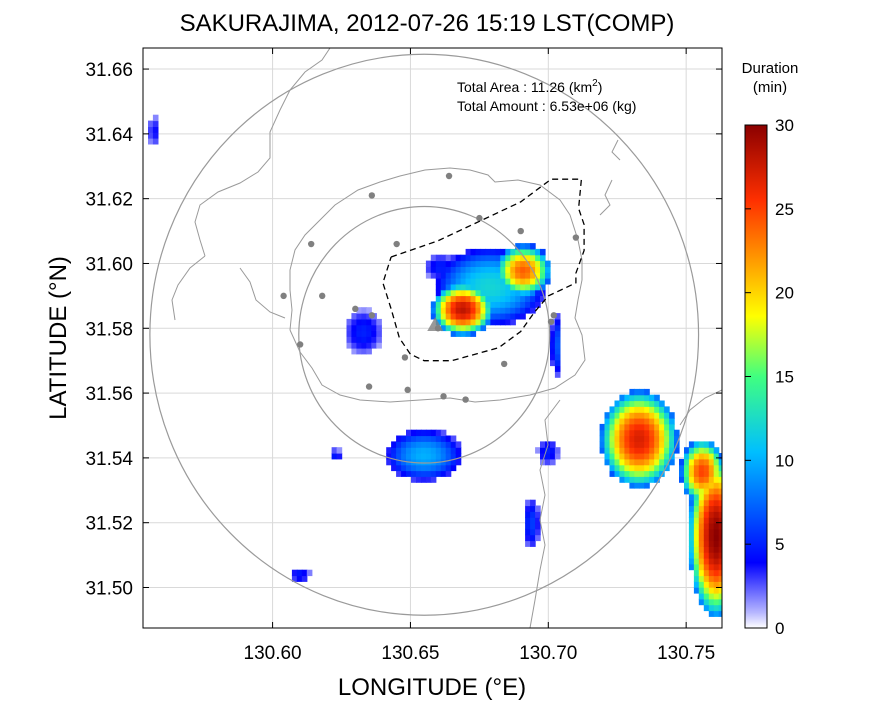 The width and height of the screenshot is (875, 723). I want to click on colorbar-tick-label: 30, so click(784, 125).